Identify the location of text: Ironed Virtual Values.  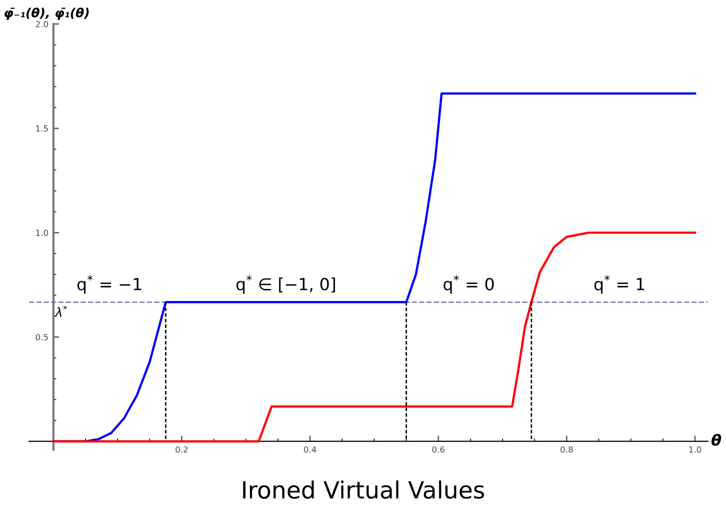
(363, 489).